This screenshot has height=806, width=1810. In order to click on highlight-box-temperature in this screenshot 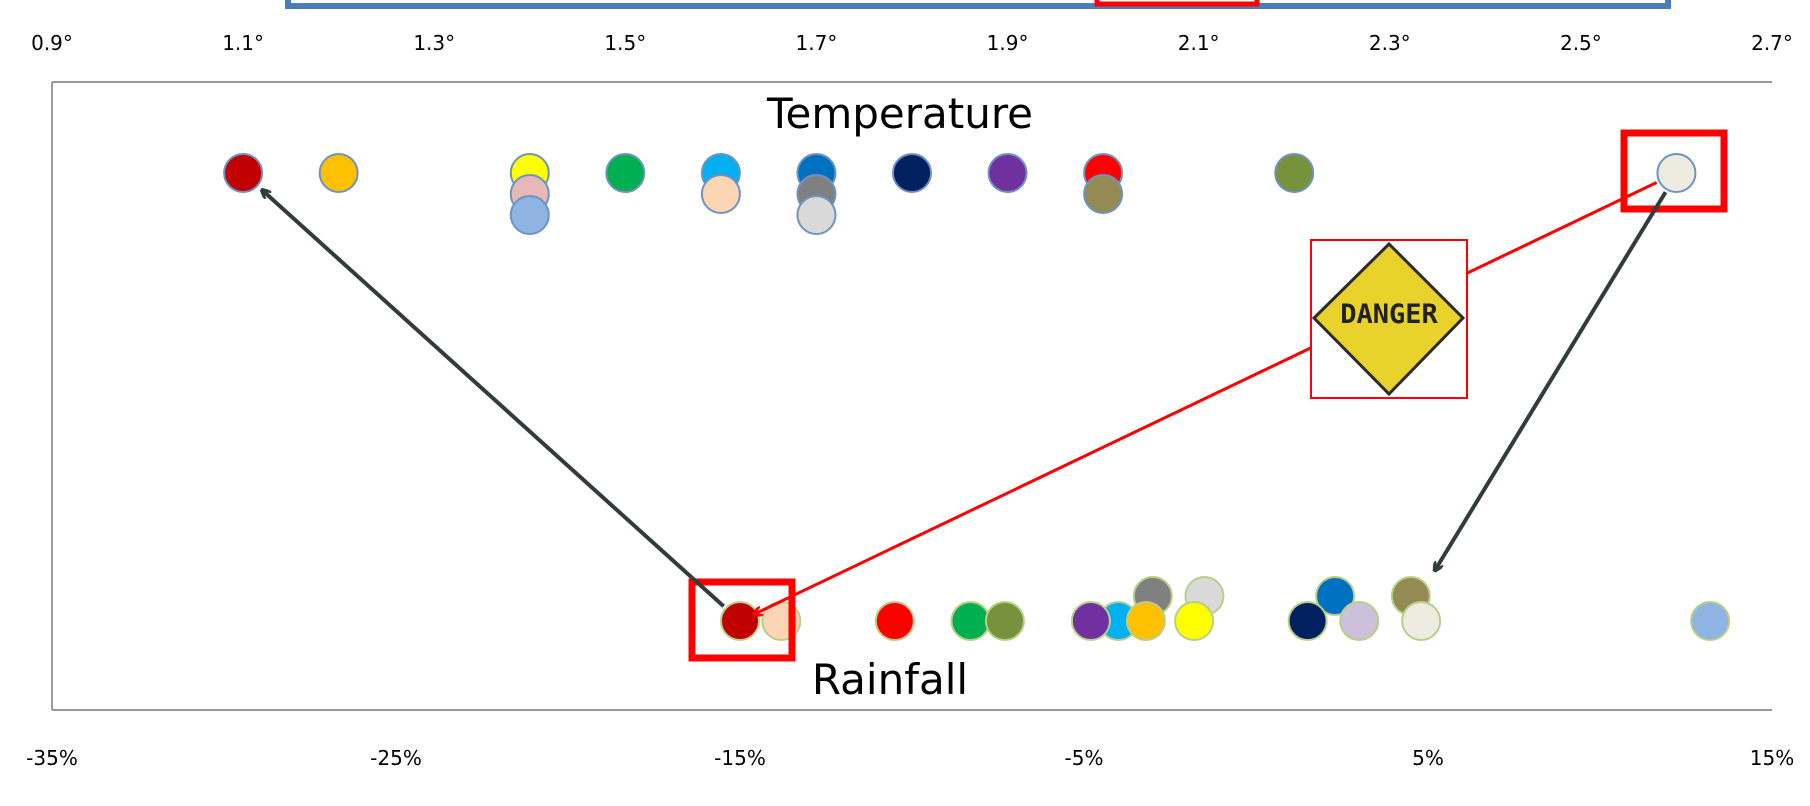, I will do `click(1674, 171)`.